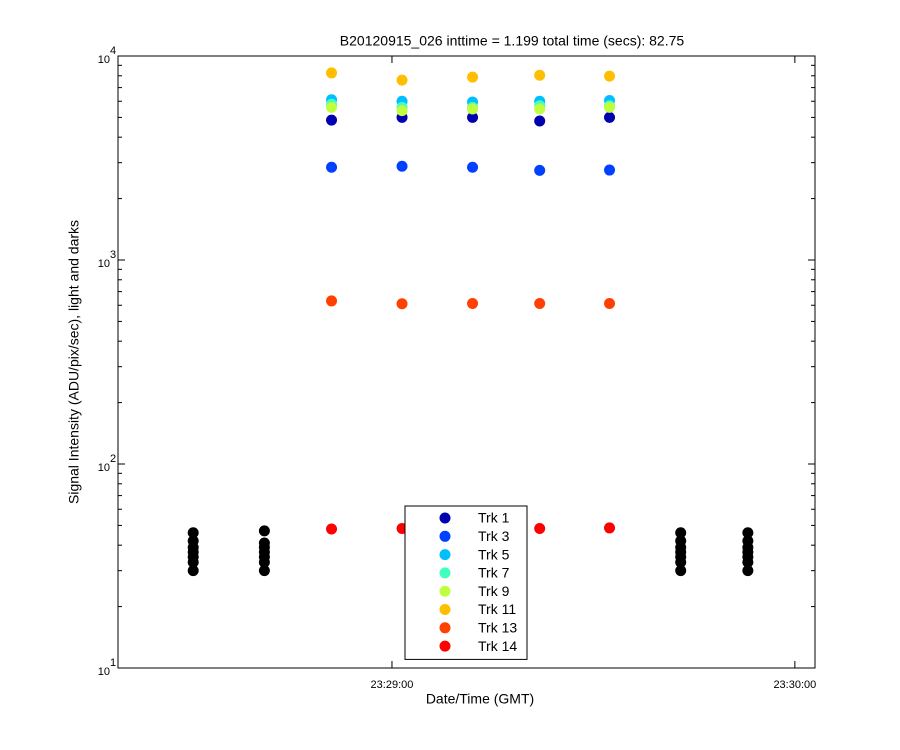 The width and height of the screenshot is (900, 750). I want to click on legend-label: Trk 7, so click(494, 573).